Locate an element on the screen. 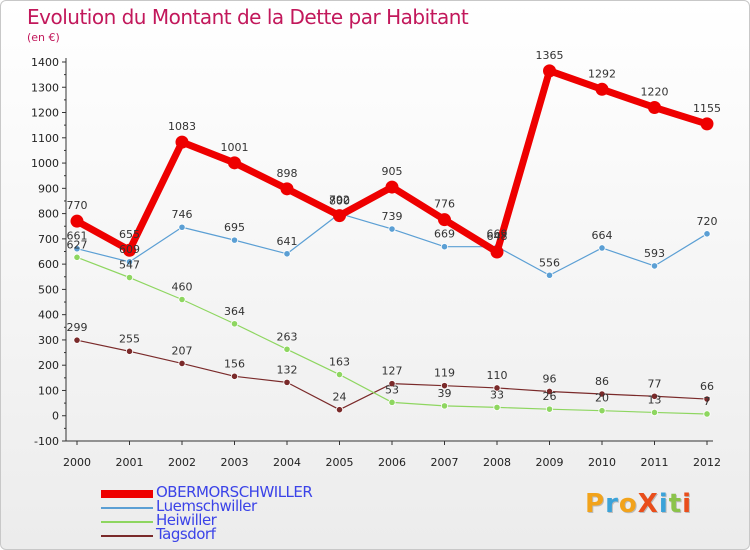 The image size is (750, 550). x-tick-label: 2001 is located at coordinates (130, 462).